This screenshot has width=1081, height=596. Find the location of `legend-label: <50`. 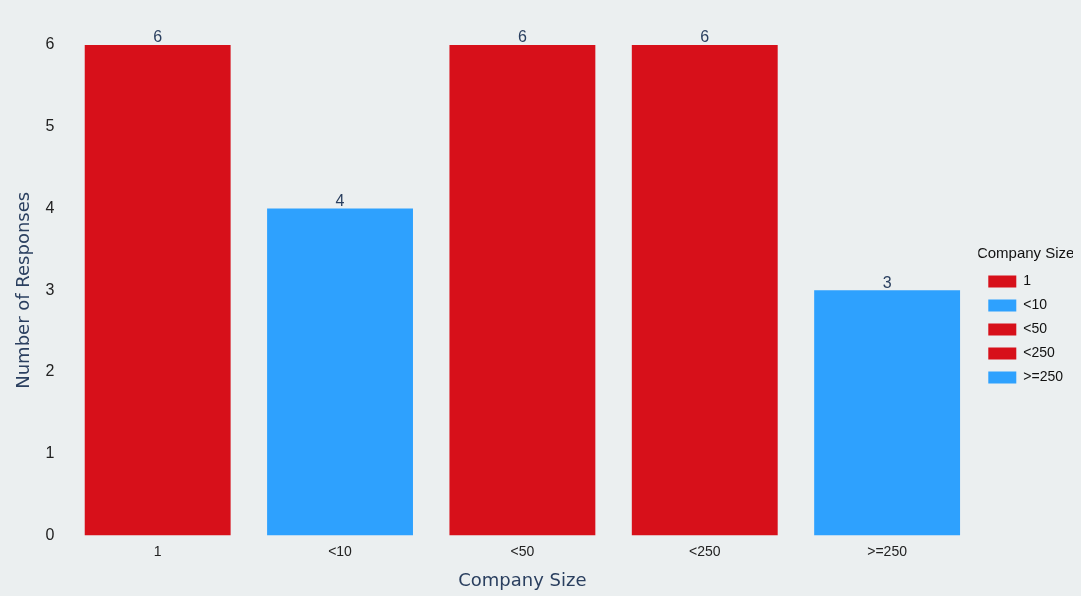

legend-label: <50 is located at coordinates (1035, 328).